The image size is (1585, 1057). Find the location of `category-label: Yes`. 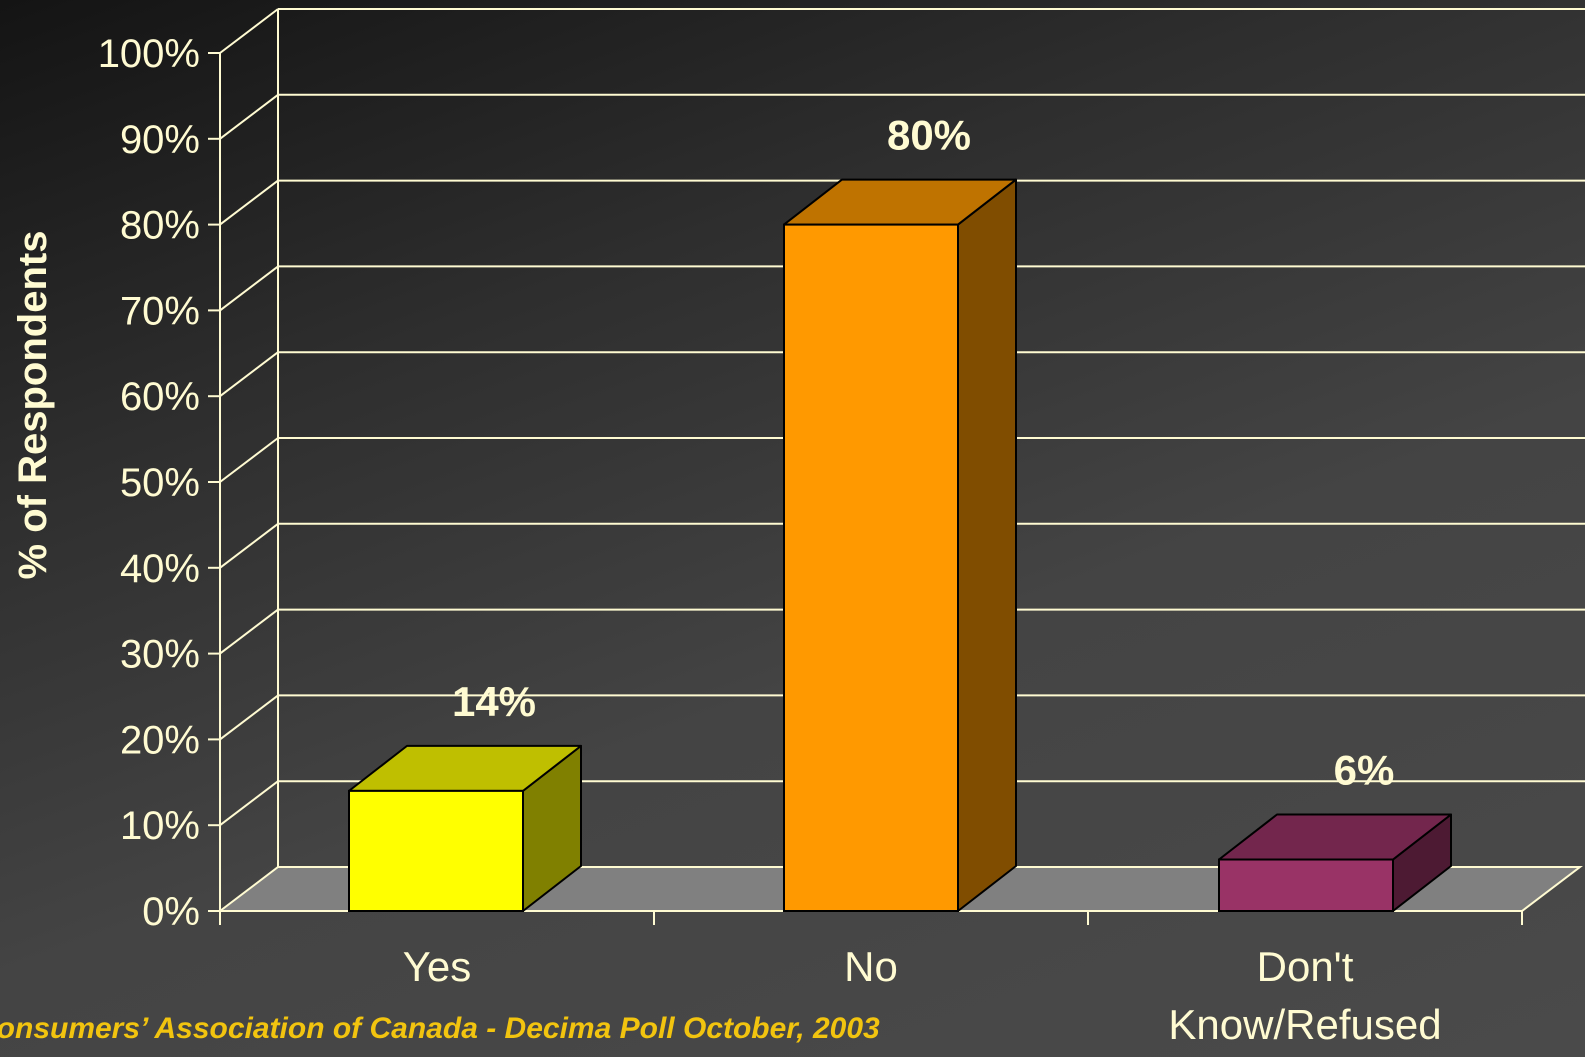

category-label: Yes is located at coordinates (437, 966).